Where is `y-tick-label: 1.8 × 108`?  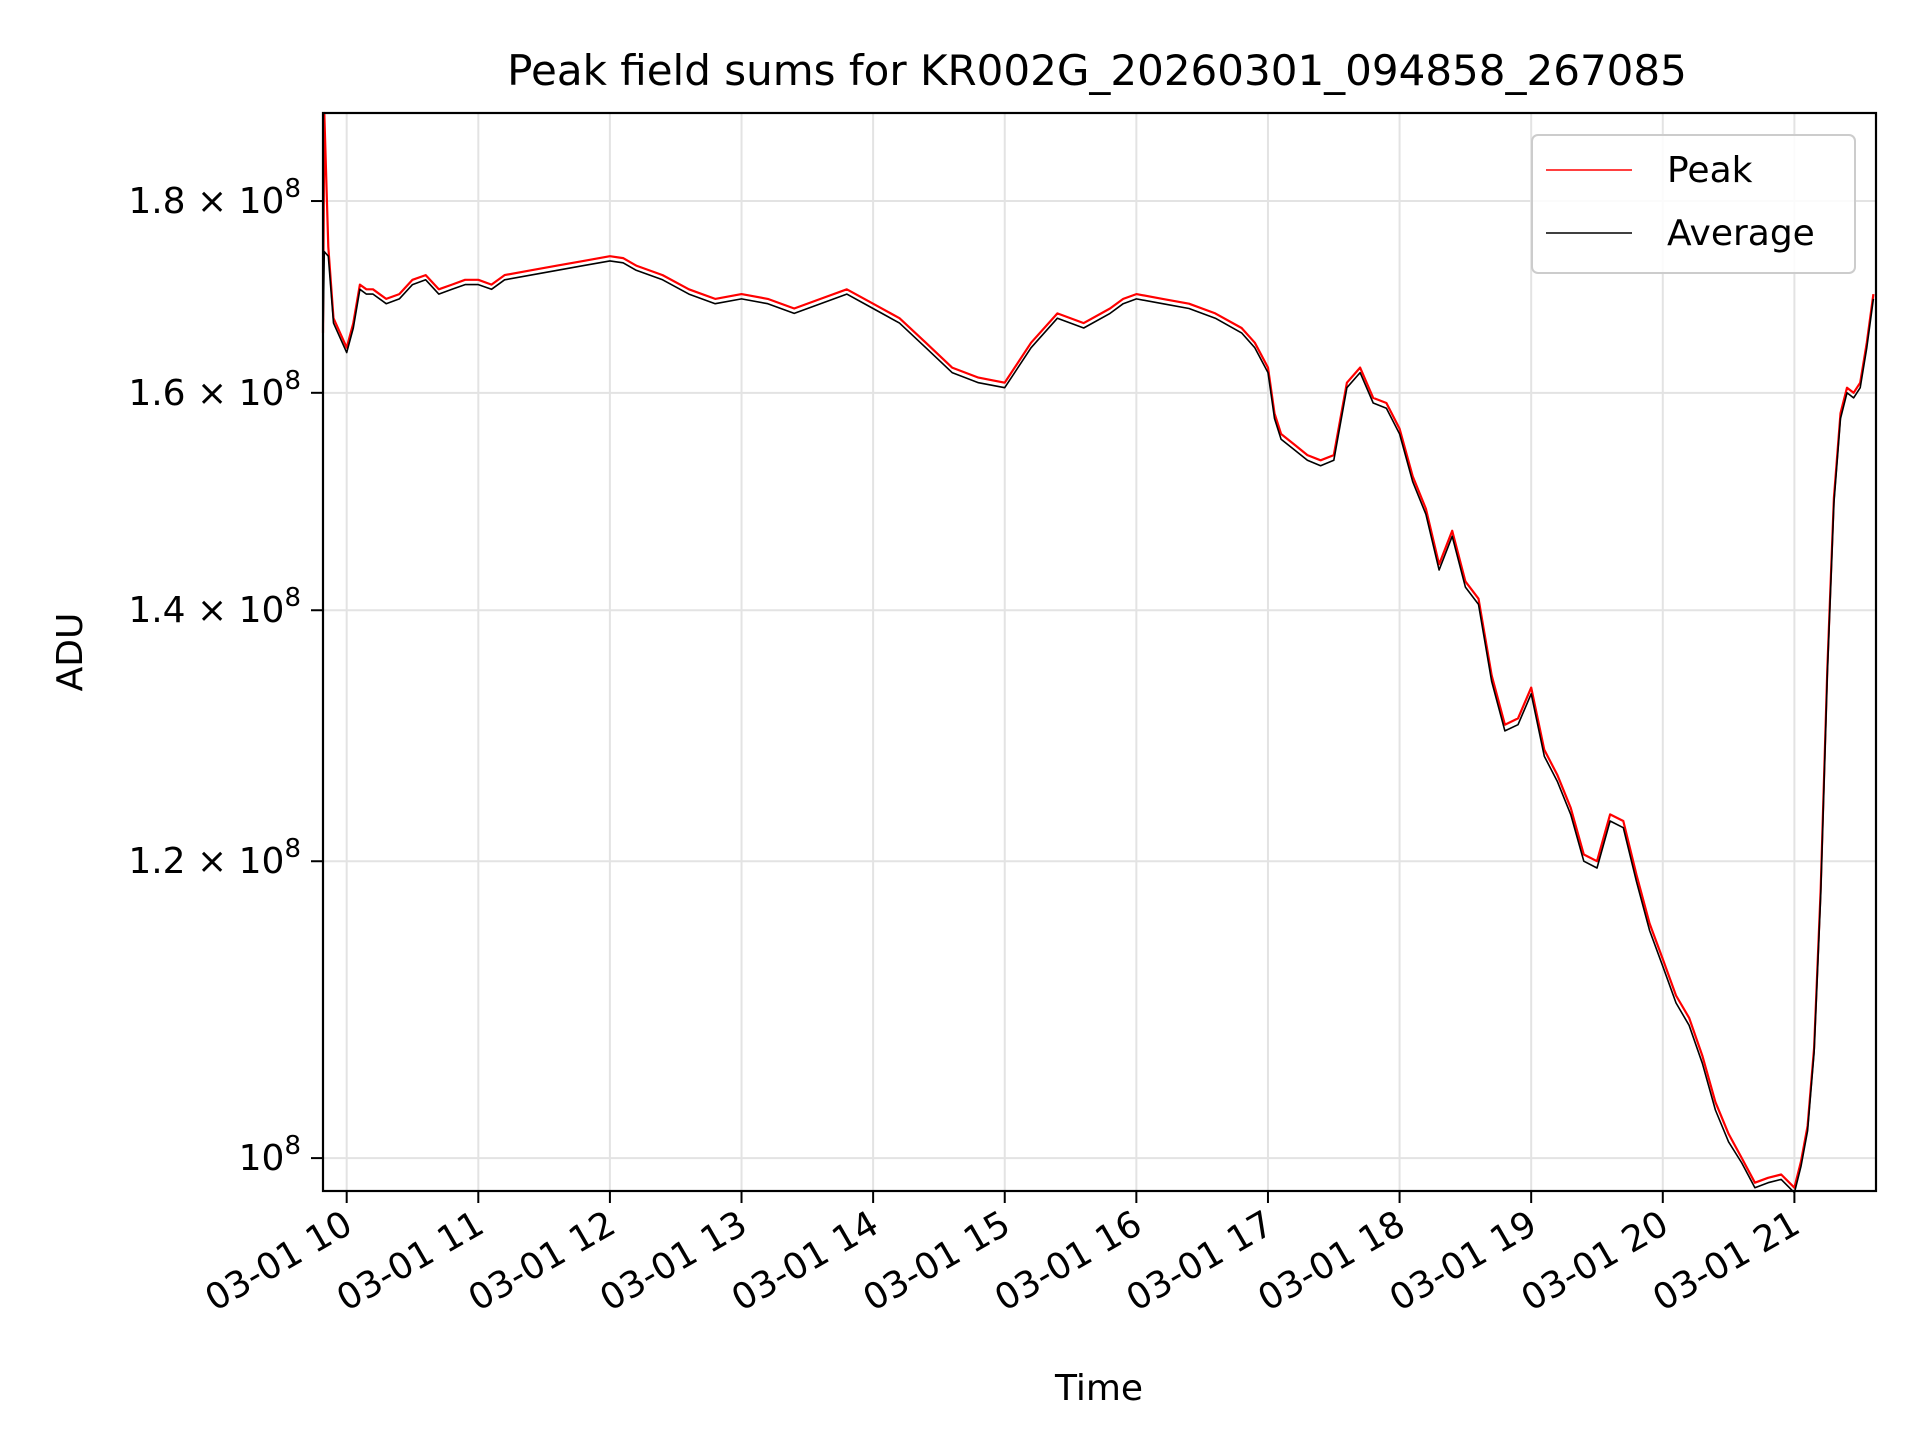 y-tick-label: 1.8 × 108 is located at coordinates (214, 198).